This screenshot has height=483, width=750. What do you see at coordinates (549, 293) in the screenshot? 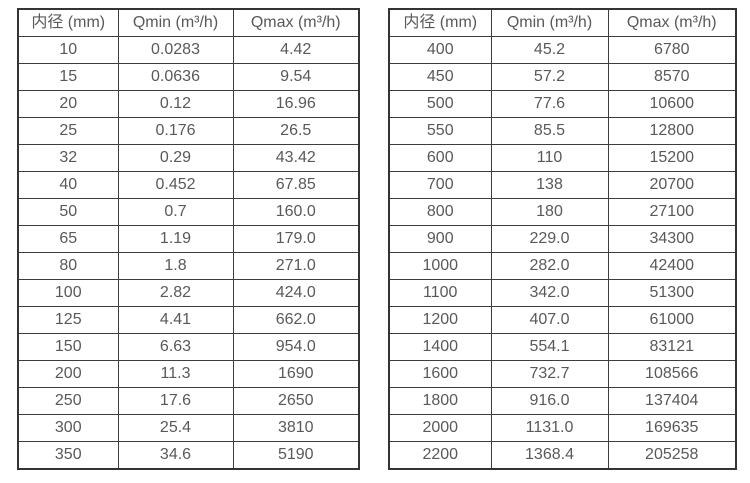
I see `table-cell: 342.0` at bounding box center [549, 293].